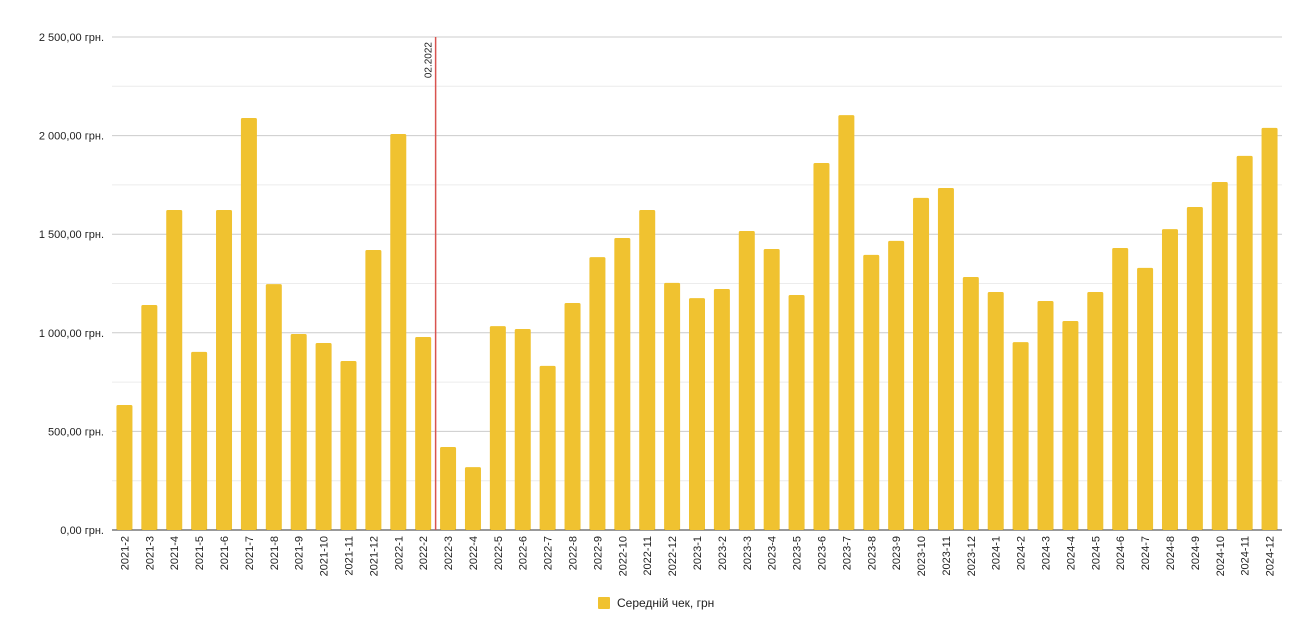 The height and width of the screenshot is (639, 1310). What do you see at coordinates (673, 556) in the screenshot?
I see `x-tick-label: 2022-12` at bounding box center [673, 556].